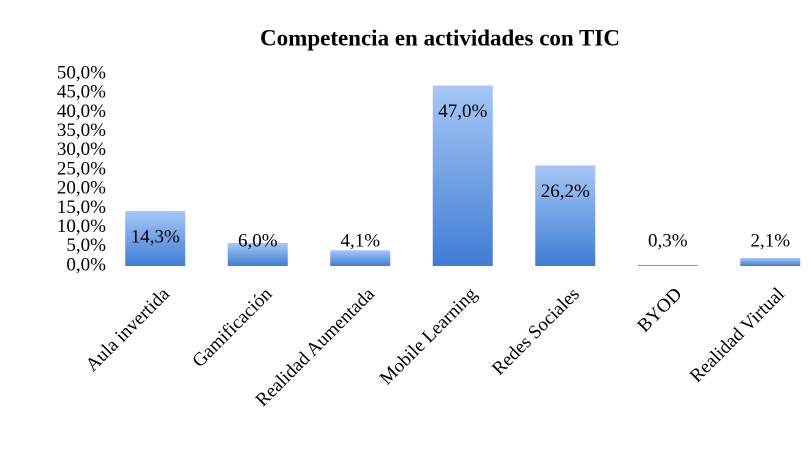 The image size is (811, 457). Describe the element at coordinates (86, 245) in the screenshot. I see `y-tick-label: 5,0%` at that location.